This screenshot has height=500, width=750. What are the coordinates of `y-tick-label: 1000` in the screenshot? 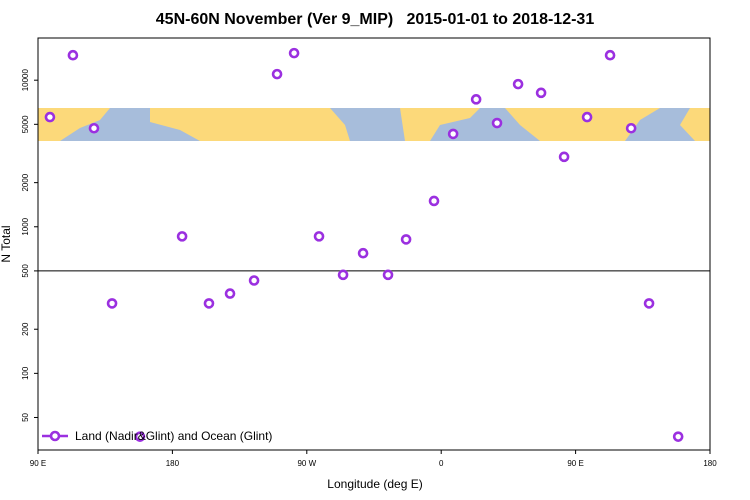 It's located at (25, 226).